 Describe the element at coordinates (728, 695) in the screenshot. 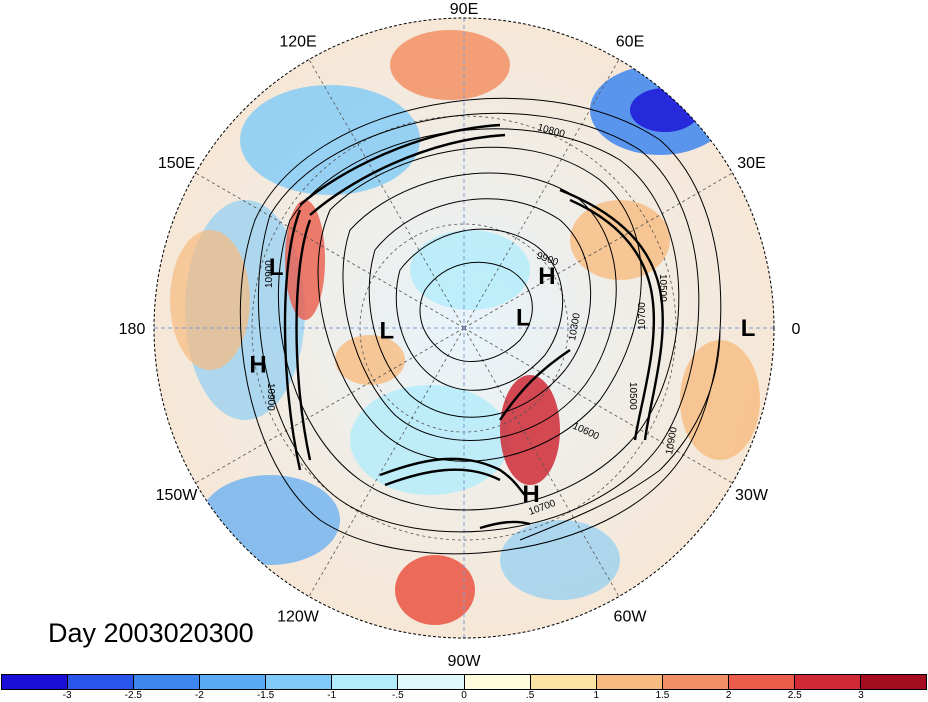

I see `colorbar-tick-label: 2` at that location.